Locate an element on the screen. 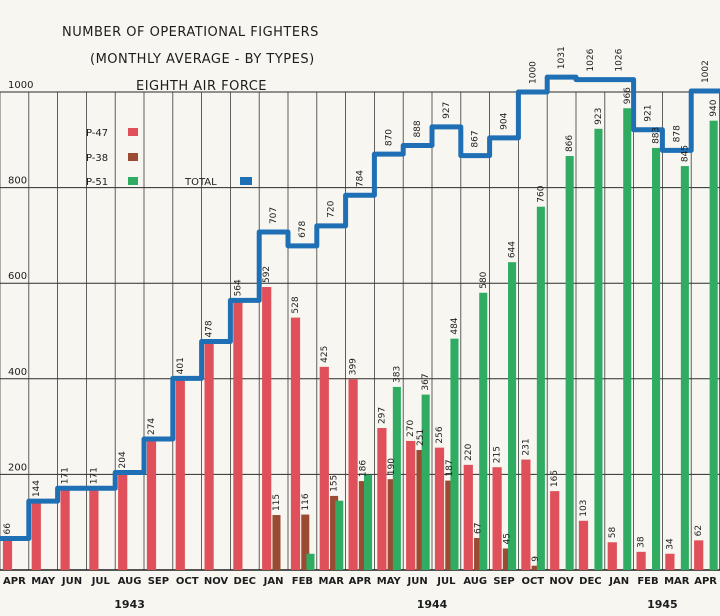 This screenshot has height=616, width=720. data-label-p51: 383 is located at coordinates (397, 374).